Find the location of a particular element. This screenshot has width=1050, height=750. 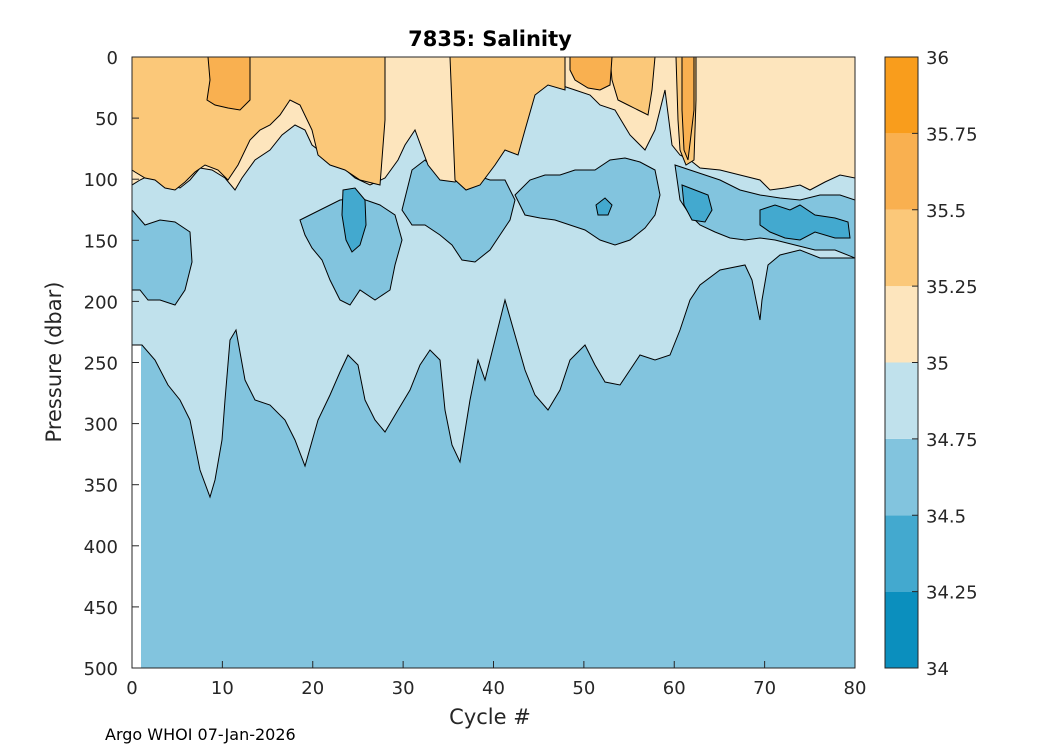

y-axis-title: Pressure (dbar) is located at coordinates (54, 362).